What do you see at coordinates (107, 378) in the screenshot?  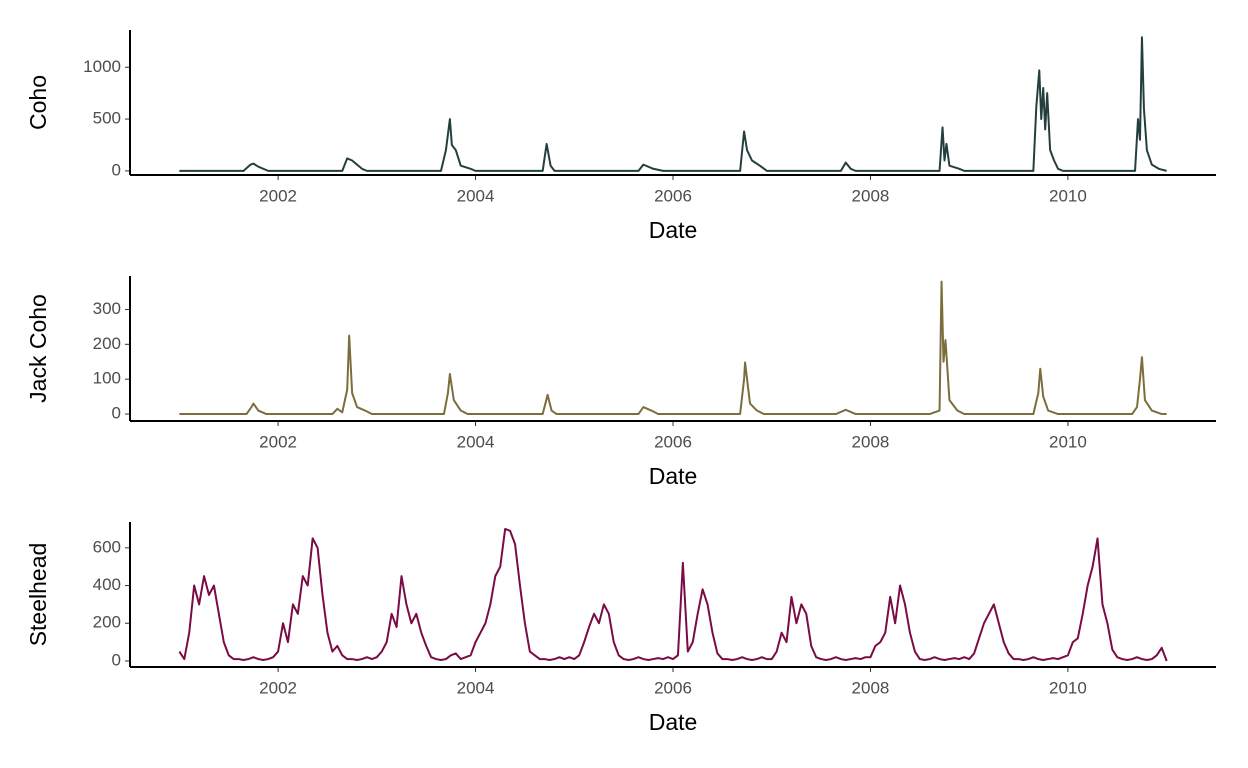 I see `y-tick-label: 100` at bounding box center [107, 378].